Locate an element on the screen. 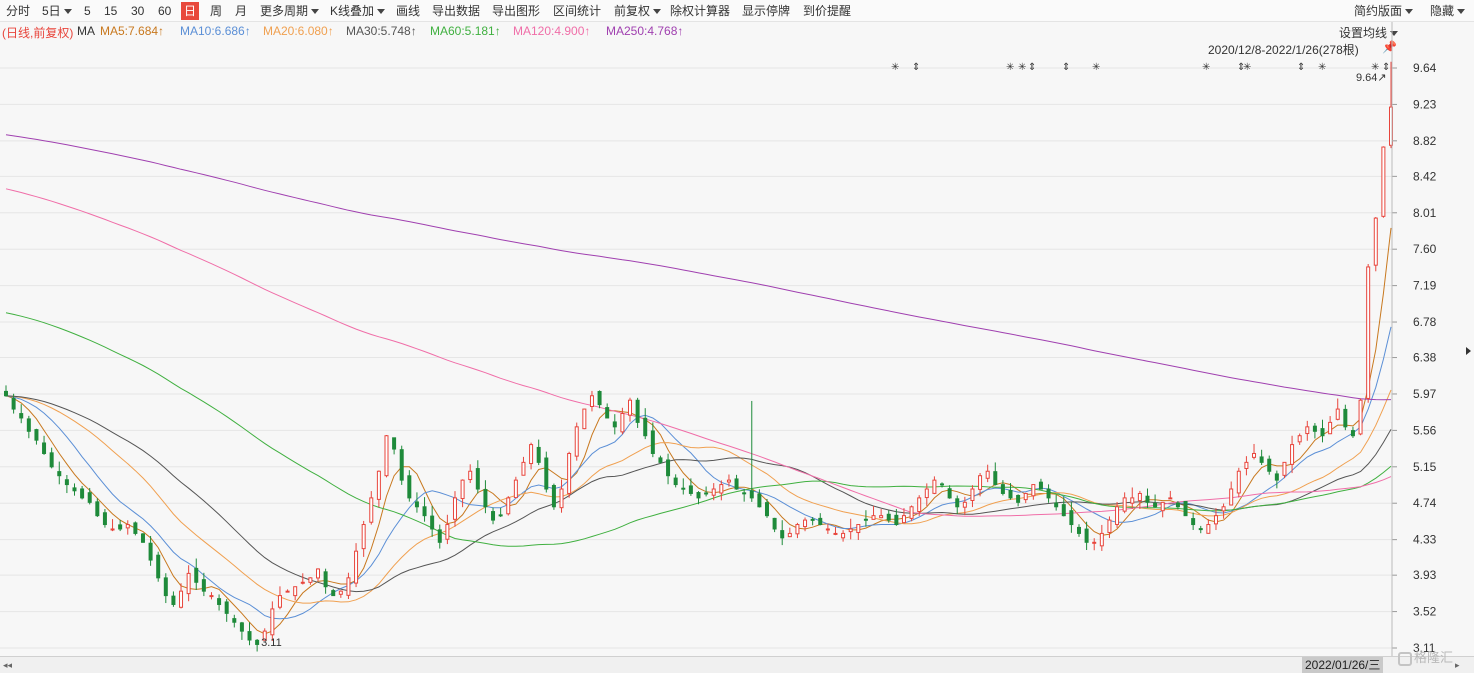  tab-intraday: 分时 is located at coordinates (18, 11).